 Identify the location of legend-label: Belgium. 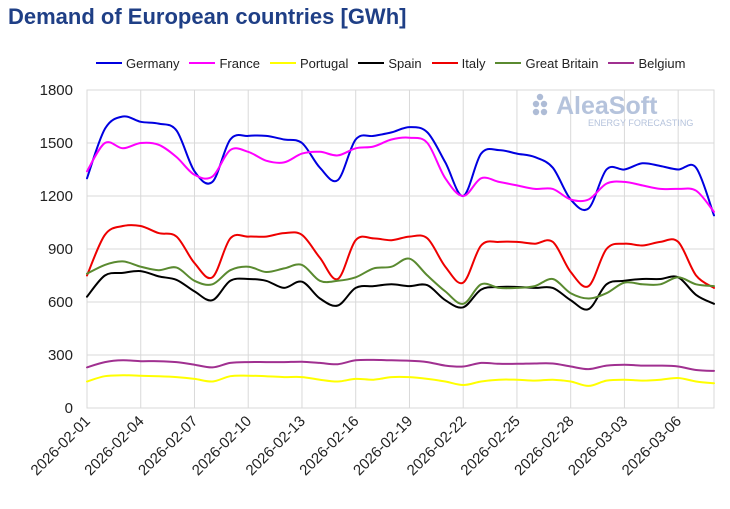
(662, 63).